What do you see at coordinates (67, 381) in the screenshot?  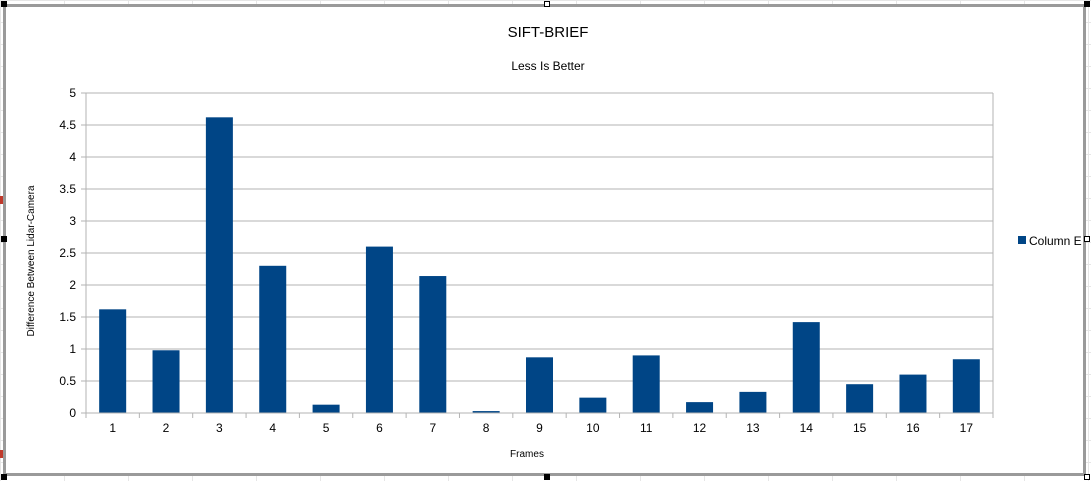 I see `y-tick-label: 0.5` at bounding box center [67, 381].